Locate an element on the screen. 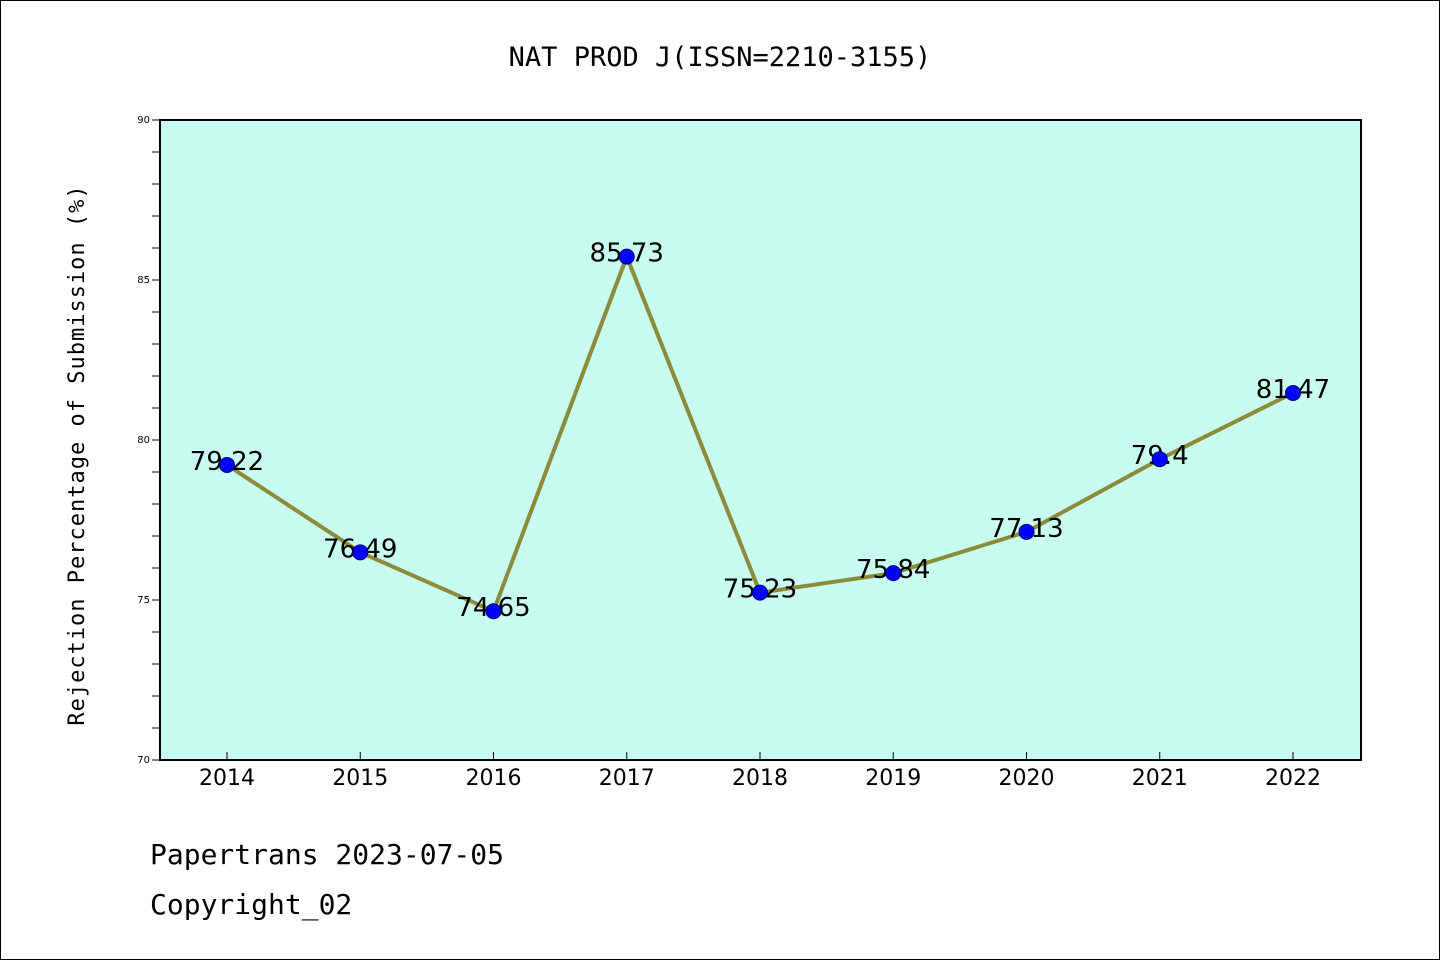  chart-title: NAT PROD J(ISSN=2210-3155) is located at coordinates (720, 57).